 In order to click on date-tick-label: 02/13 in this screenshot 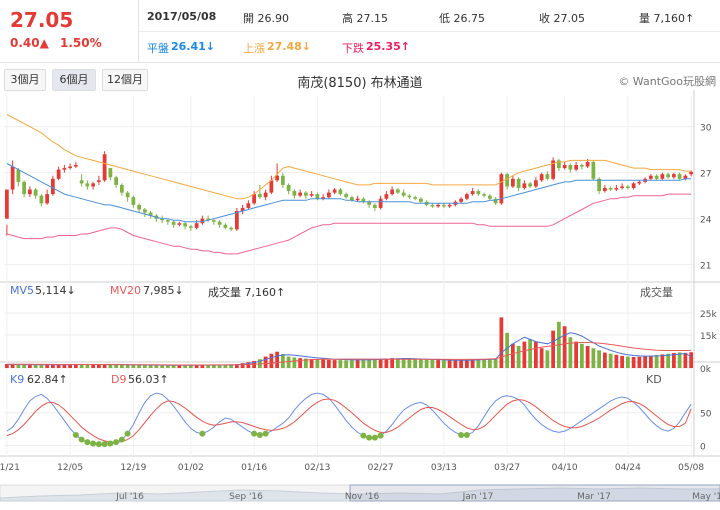, I will do `click(317, 468)`.